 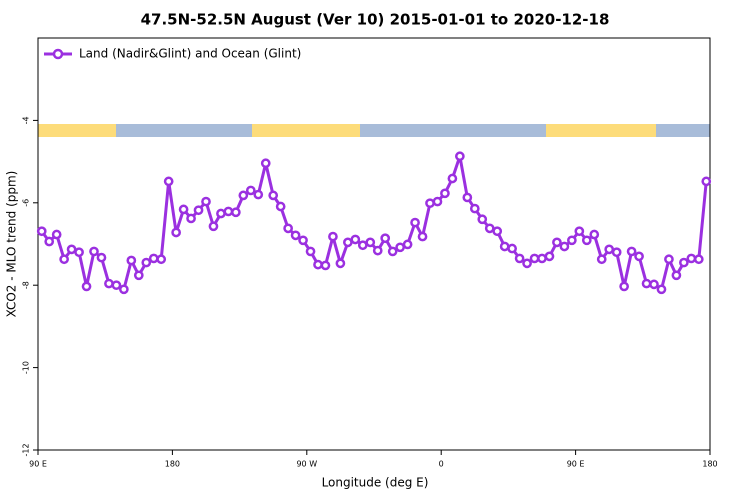 What do you see at coordinates (12, 244) in the screenshot?
I see `y-axis-label: XCO2 - MLO trend (ppm)` at bounding box center [12, 244].